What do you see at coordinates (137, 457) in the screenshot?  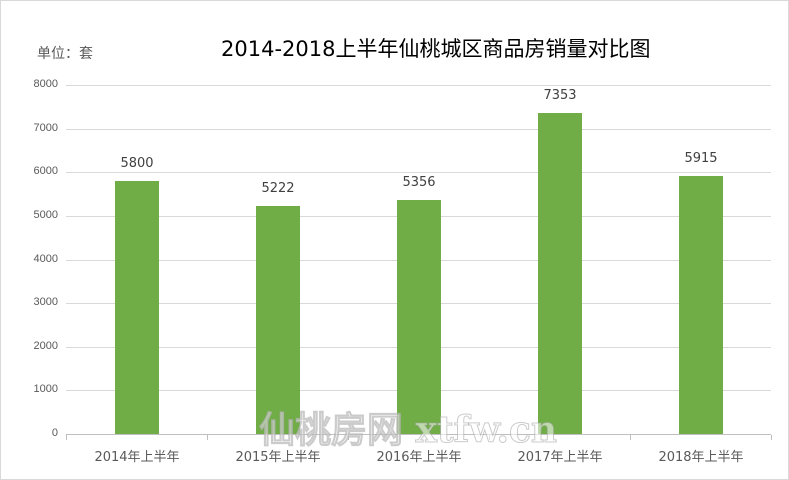 I see `x-category-label: 2014年上半年` at bounding box center [137, 457].